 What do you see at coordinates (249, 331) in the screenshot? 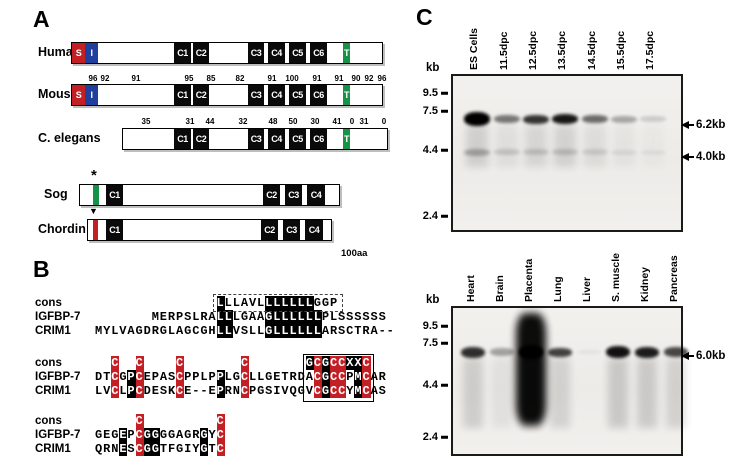
I see `residue-plain: VSLL` at bounding box center [249, 331].